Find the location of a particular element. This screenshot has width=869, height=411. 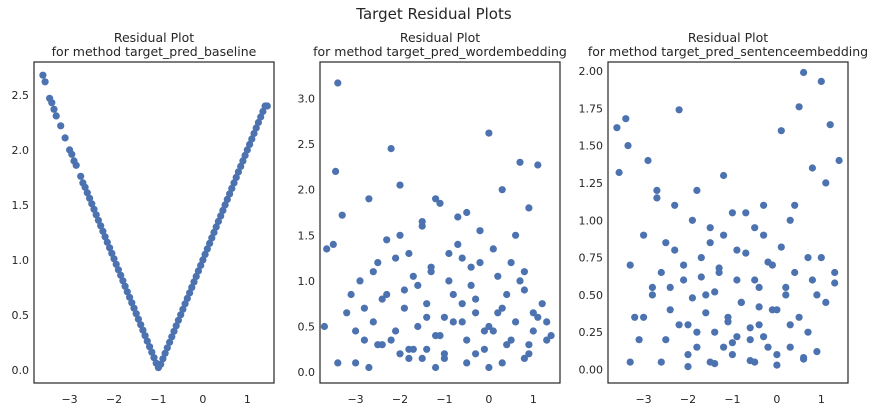

y-tick-label: 3.0 is located at coordinates (307, 98).